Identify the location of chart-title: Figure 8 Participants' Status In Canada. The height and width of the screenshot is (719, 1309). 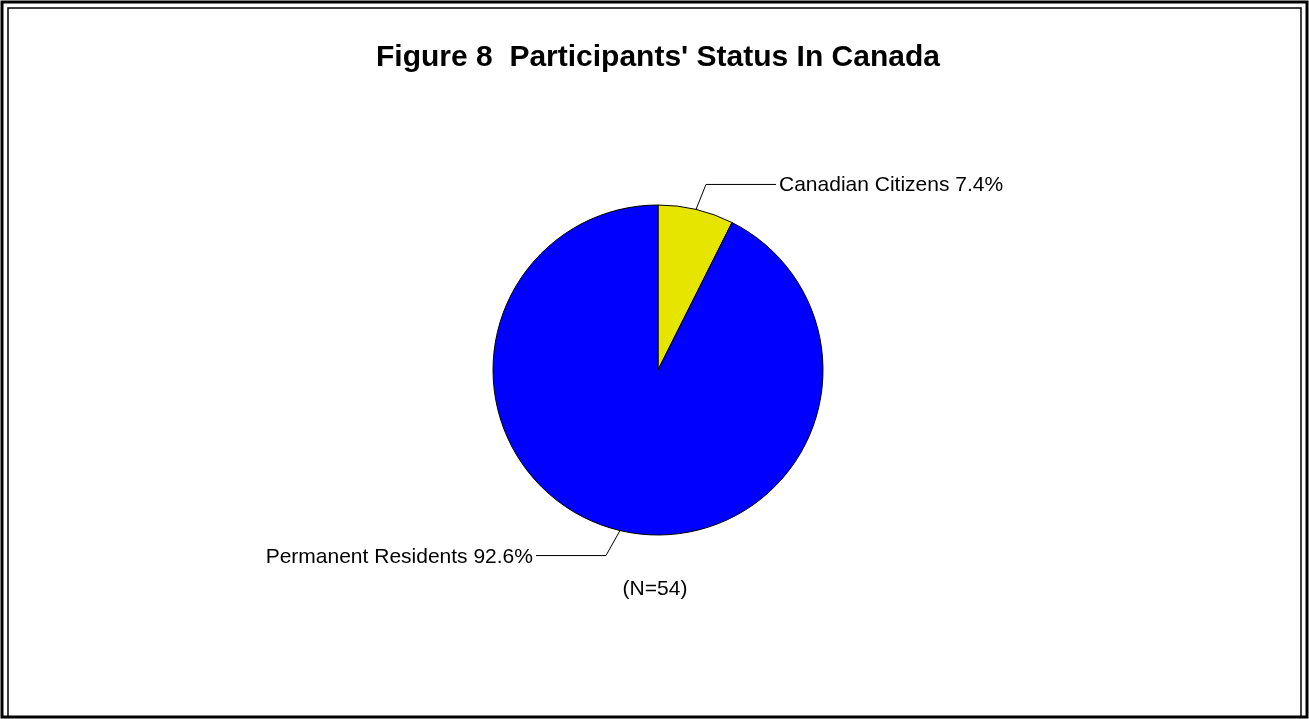
(658, 55).